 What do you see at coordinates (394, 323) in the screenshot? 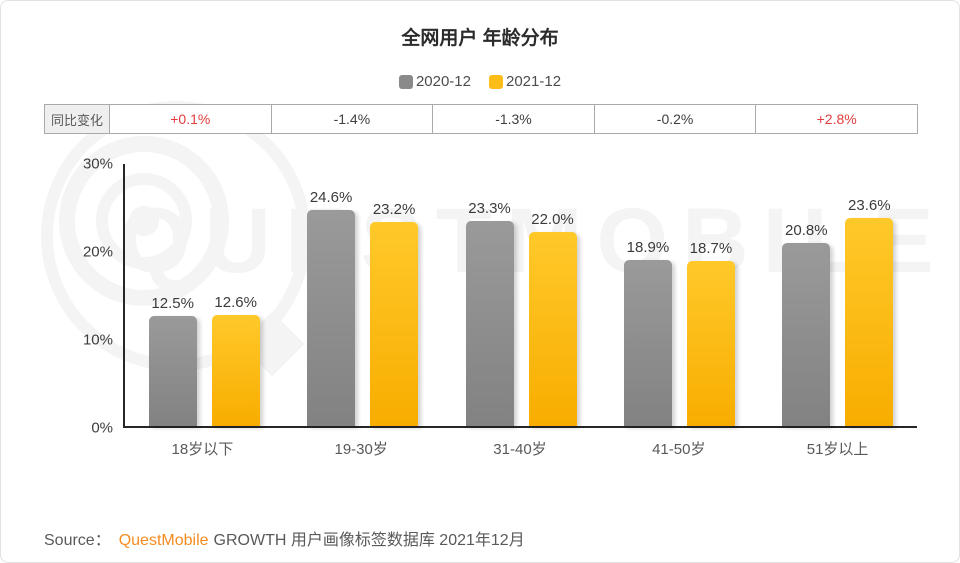
I see `bar-2021-12-19-30岁` at bounding box center [394, 323].